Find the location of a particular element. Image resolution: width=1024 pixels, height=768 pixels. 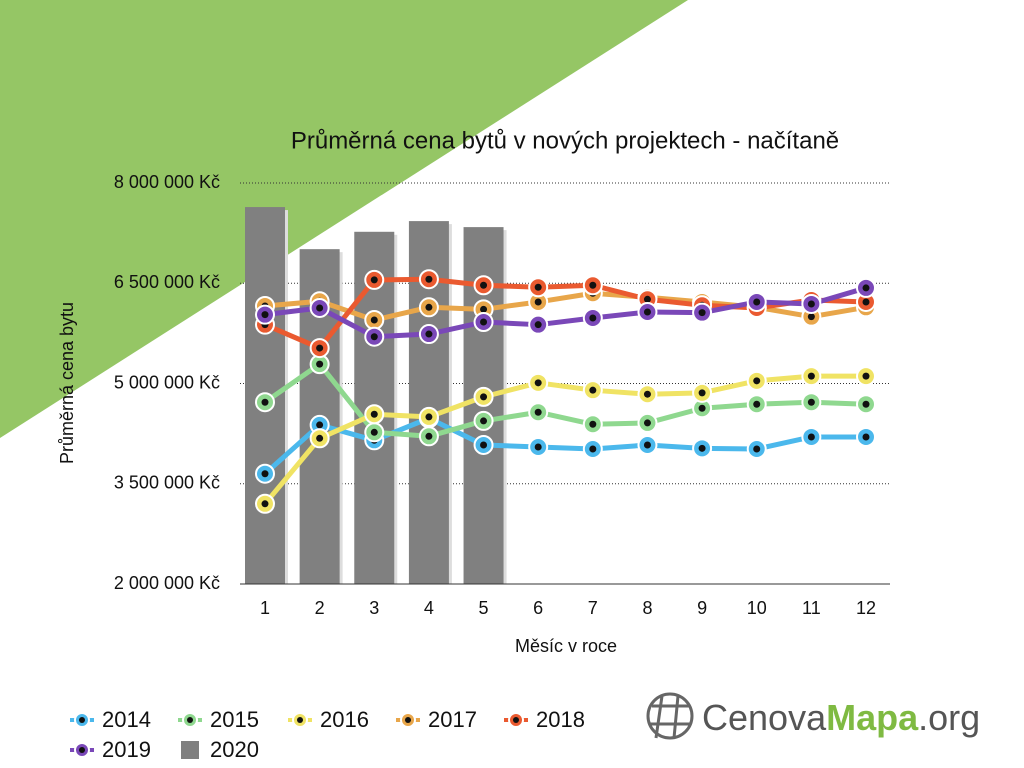

x-tick-label: 10 is located at coordinates (757, 608).